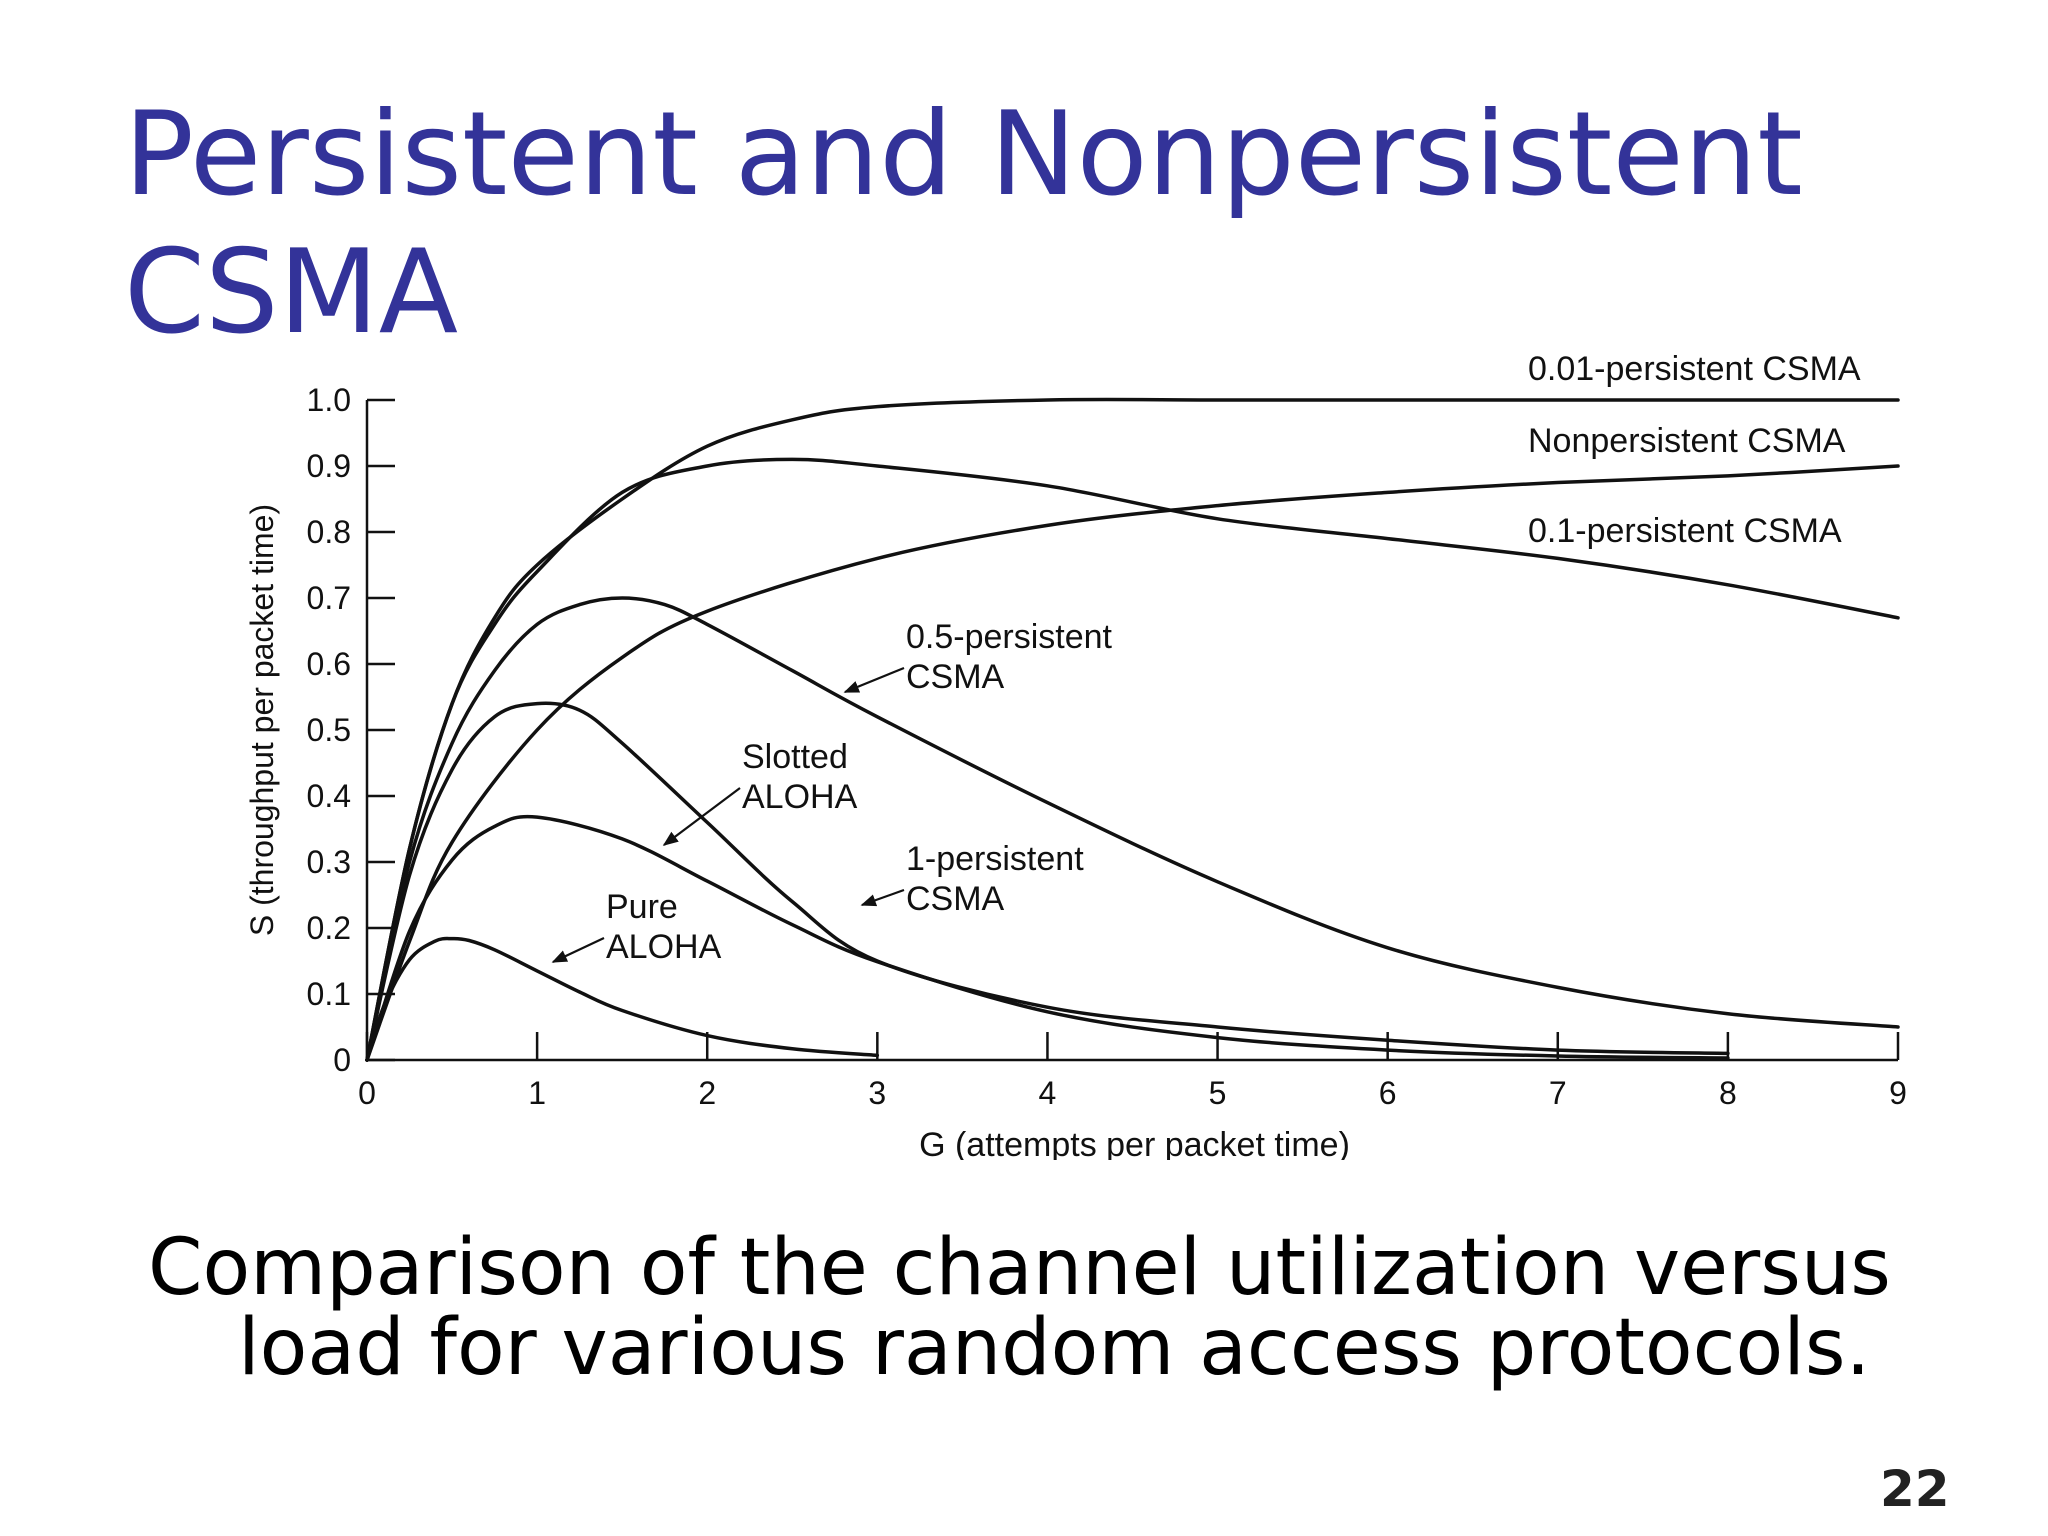  Describe the element at coordinates (1558, 1093) in the screenshot. I see `x-tick-label: 7` at that location.